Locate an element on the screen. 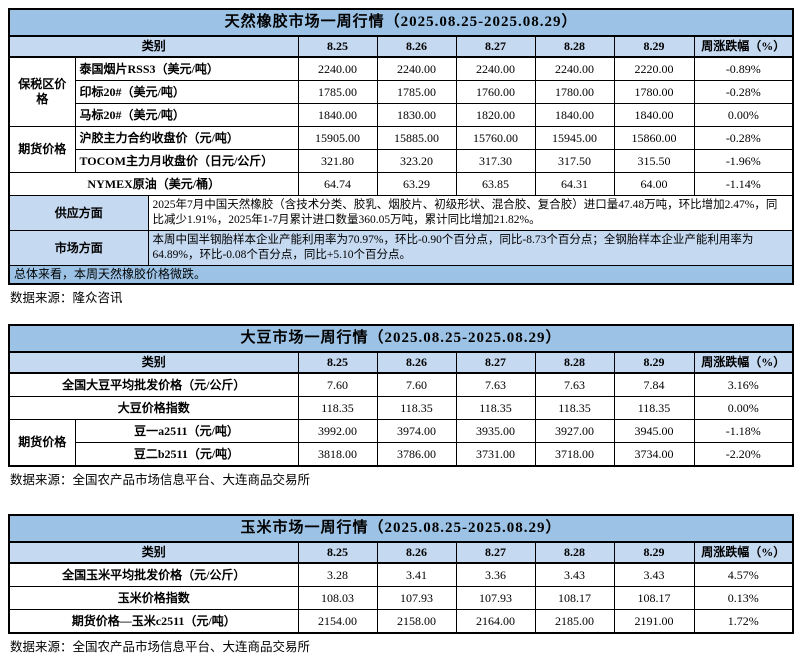 This screenshot has width=800, height=663. row-label: 大豆价格指数 is located at coordinates (153, 408).